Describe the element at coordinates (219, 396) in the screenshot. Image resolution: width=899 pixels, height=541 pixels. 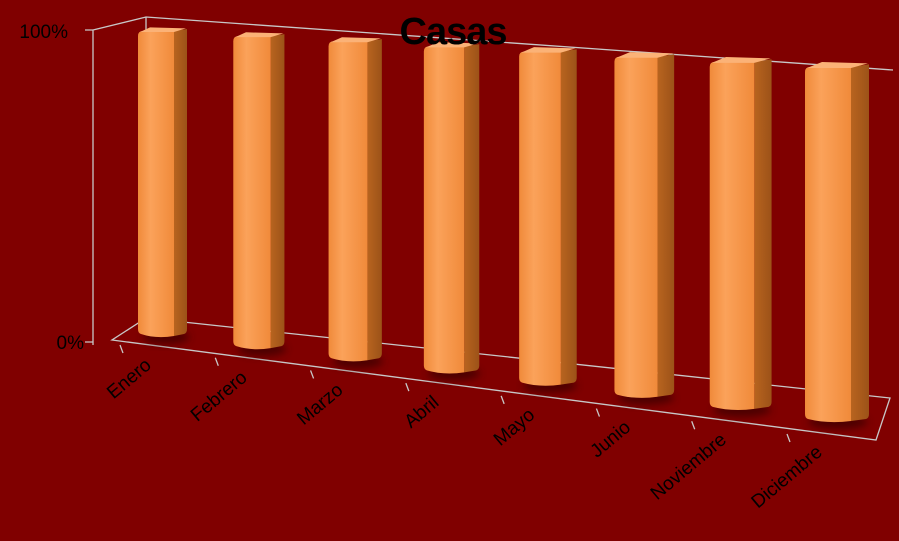
I see `x-tick-label: Febrero` at that location.